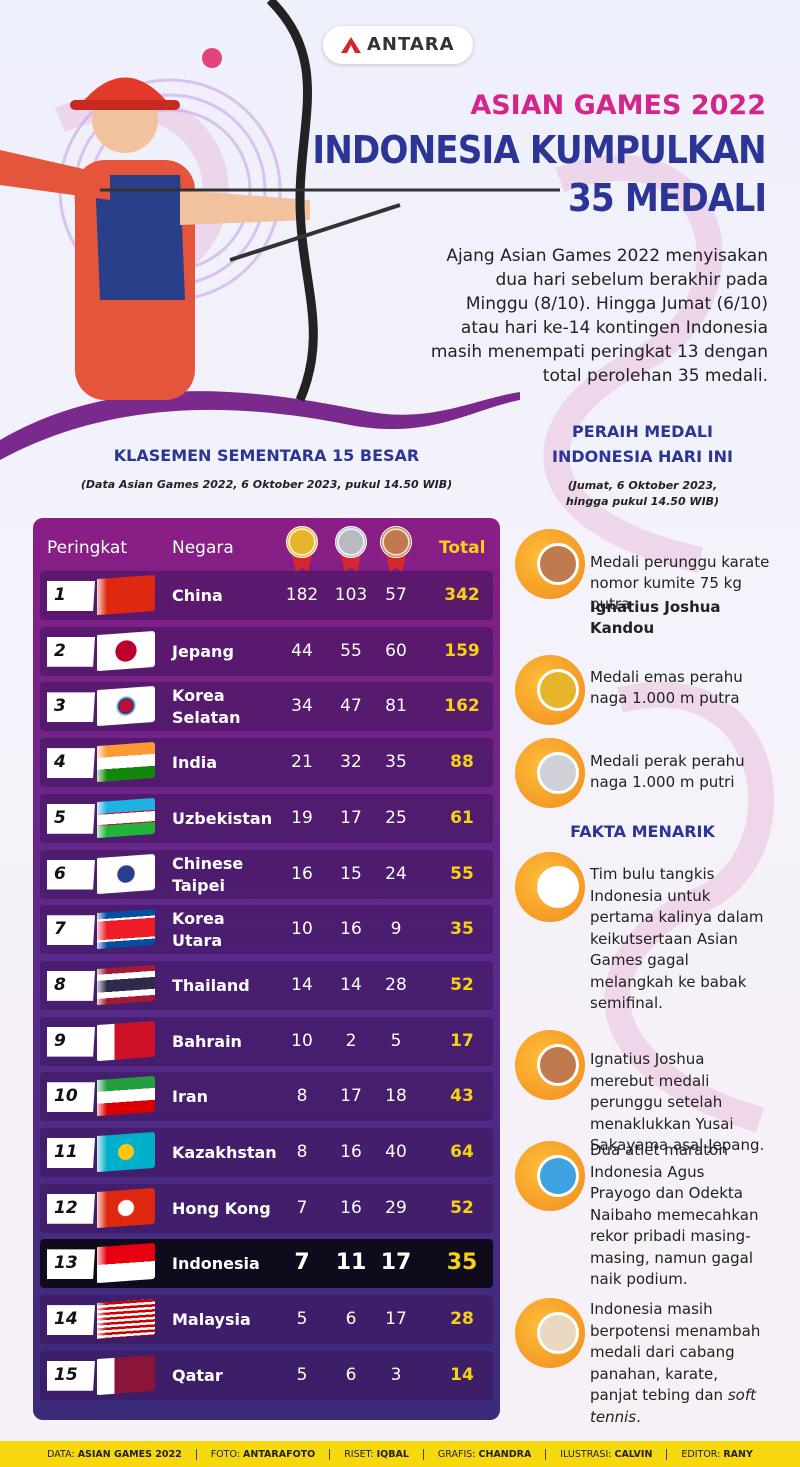 The image size is (800, 1467). I want to click on column-header: Negara, so click(203, 548).